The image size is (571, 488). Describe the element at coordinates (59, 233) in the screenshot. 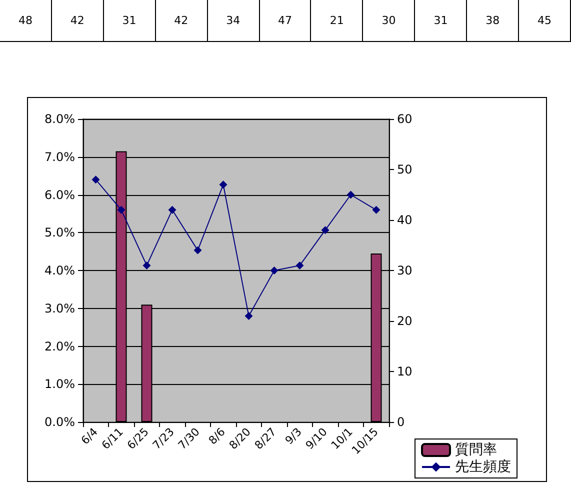

I see `y-tick-label: 5.0%` at that location.